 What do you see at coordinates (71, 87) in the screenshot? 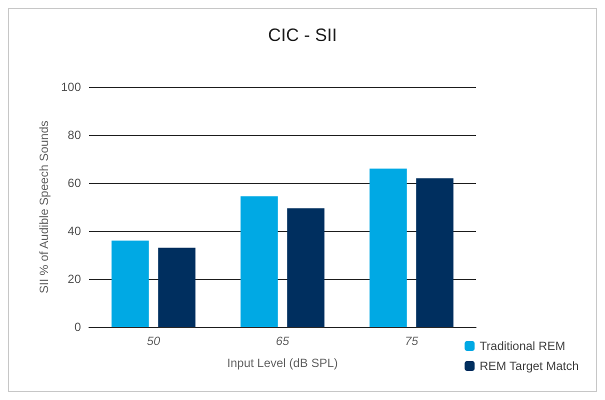
I see `y-tick-label: 100` at bounding box center [71, 87].